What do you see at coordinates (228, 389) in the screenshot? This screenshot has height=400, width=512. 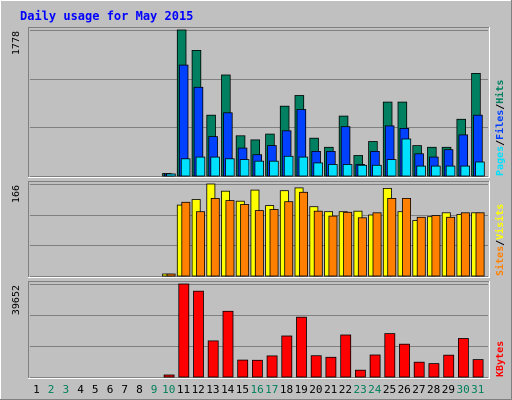 I see `x-tick-label-day-14: 14` at bounding box center [228, 389].